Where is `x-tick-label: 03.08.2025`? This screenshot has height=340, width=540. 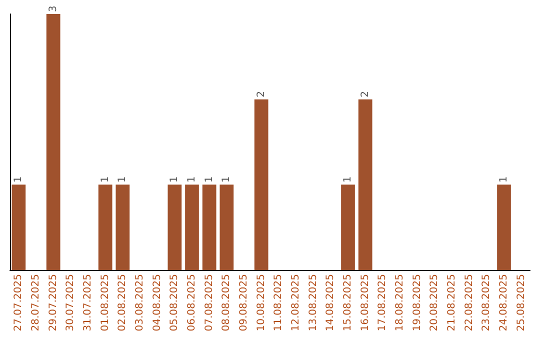 x-tick-label: 03.08.2025 is located at coordinates (140, 303).